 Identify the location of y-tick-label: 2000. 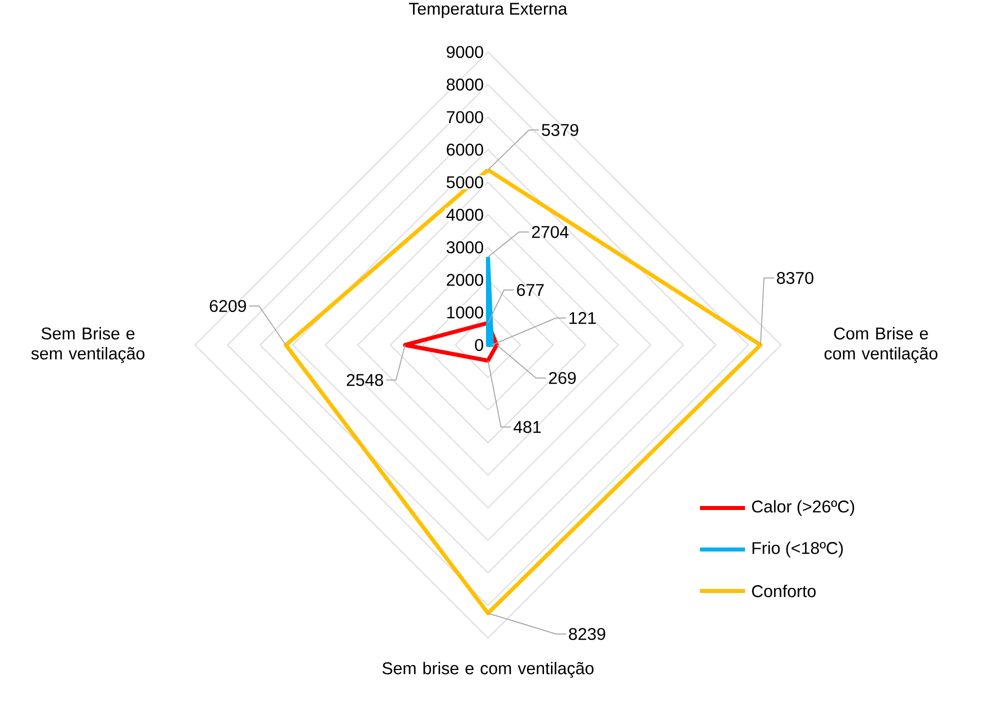
(465, 280).